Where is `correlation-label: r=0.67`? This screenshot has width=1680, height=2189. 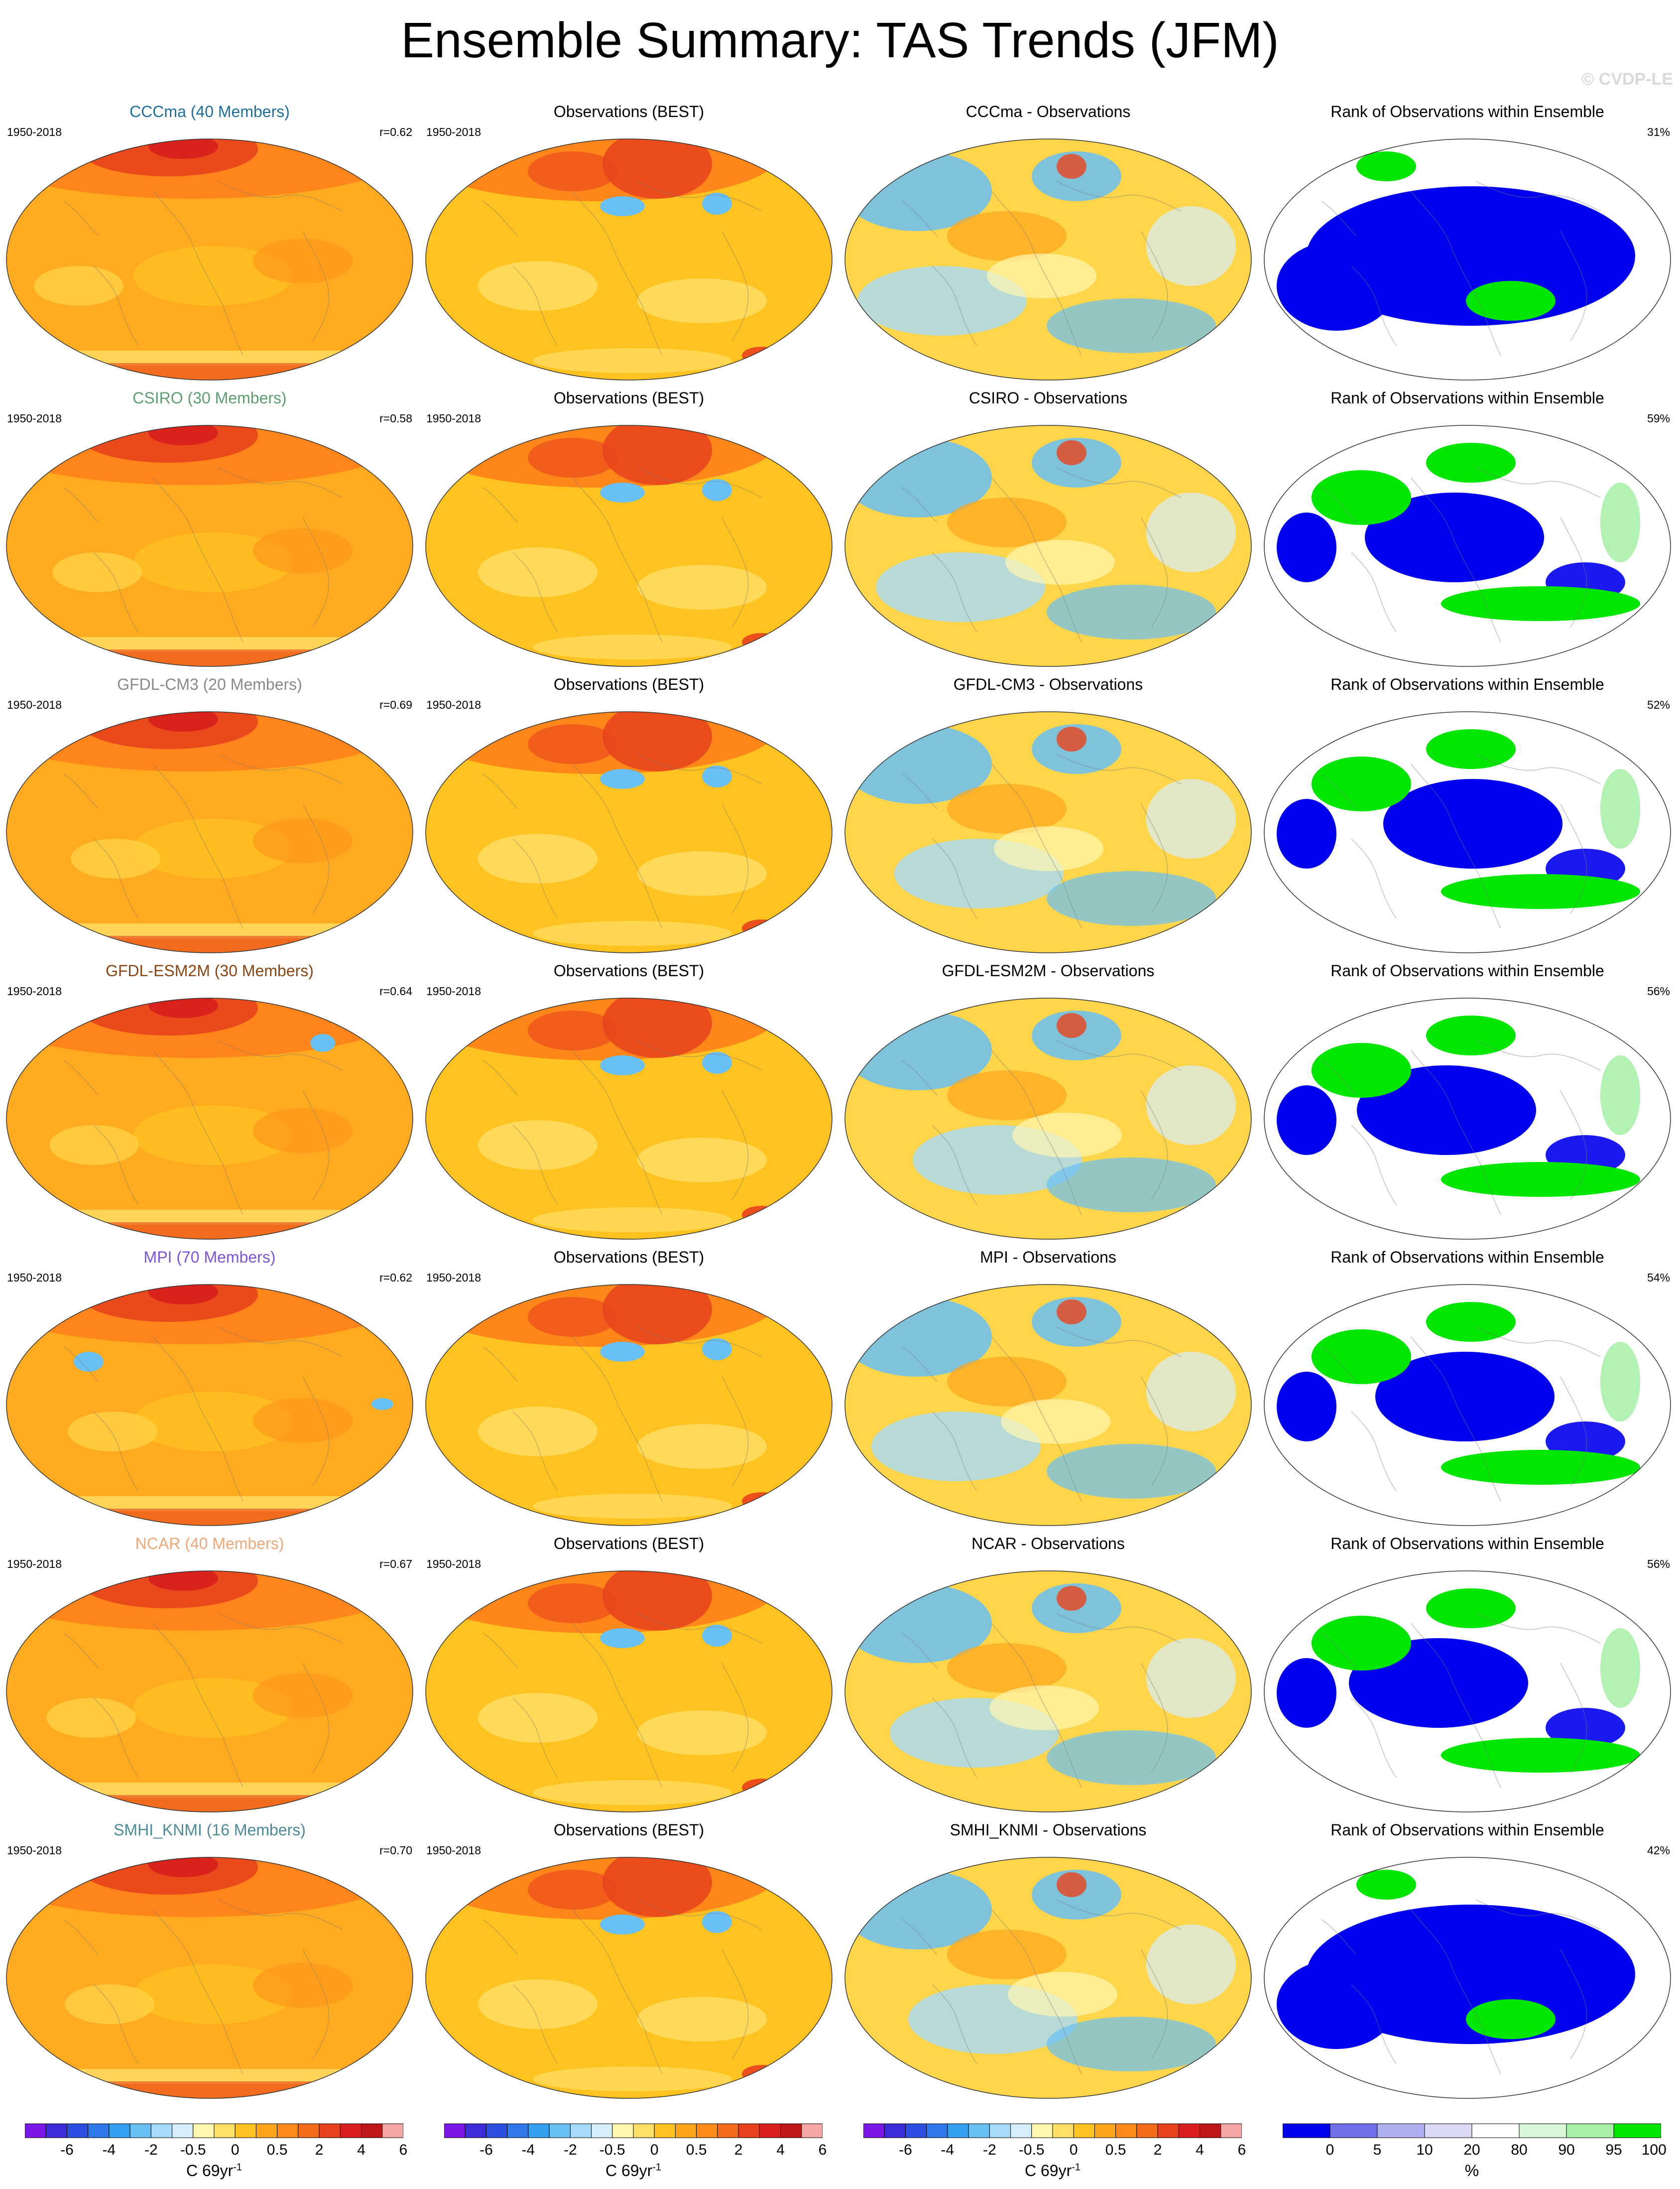 correlation-label: r=0.67 is located at coordinates (395, 1563).